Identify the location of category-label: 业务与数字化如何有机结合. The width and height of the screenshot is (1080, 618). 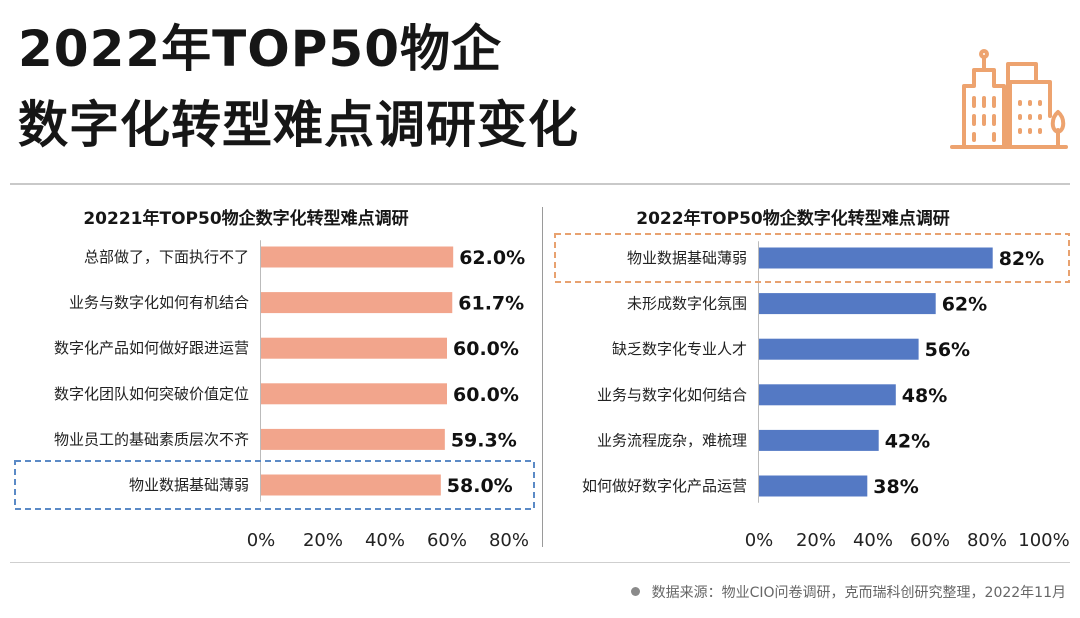
(159, 303).